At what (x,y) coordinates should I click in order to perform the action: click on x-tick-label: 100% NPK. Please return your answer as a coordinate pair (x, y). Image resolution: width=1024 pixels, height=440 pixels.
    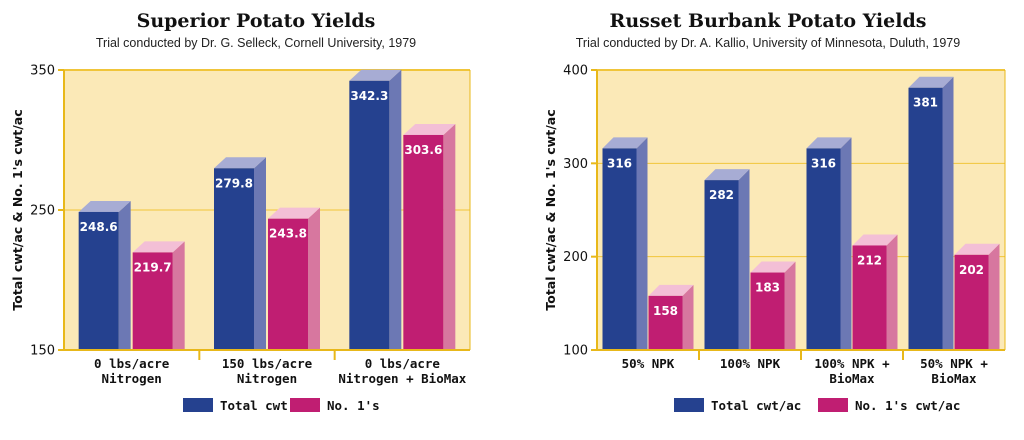
    Looking at the image, I should click on (750, 363).